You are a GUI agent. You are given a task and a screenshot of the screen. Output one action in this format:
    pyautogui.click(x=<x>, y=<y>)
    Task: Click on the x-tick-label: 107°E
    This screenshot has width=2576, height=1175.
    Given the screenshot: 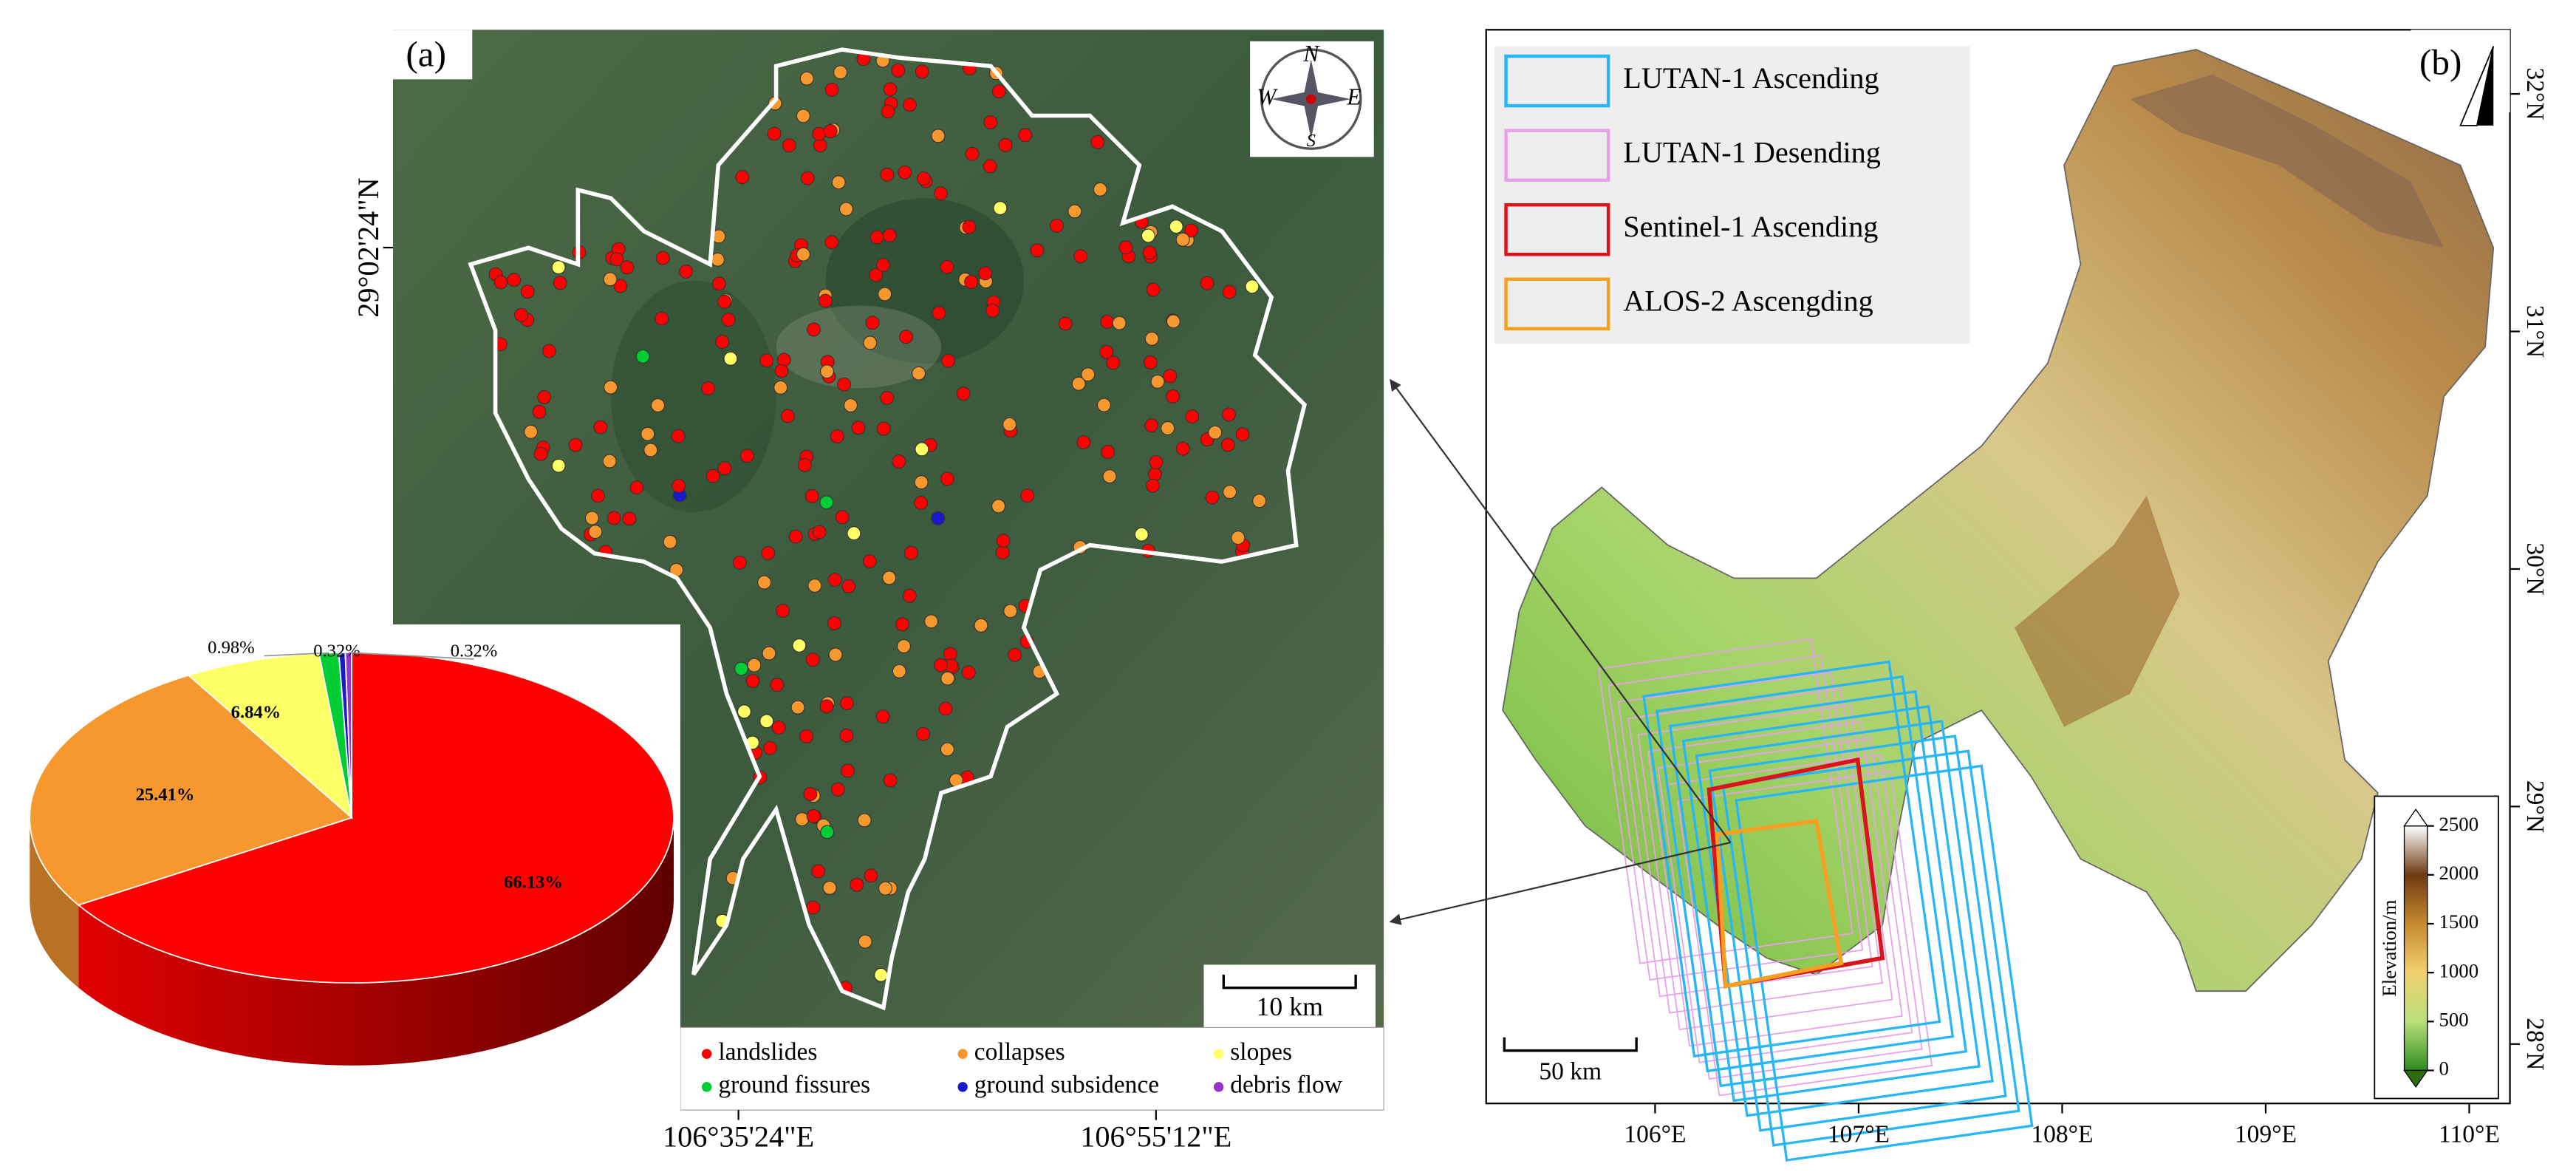 What is the action you would take?
    pyautogui.click(x=1859, y=1134)
    